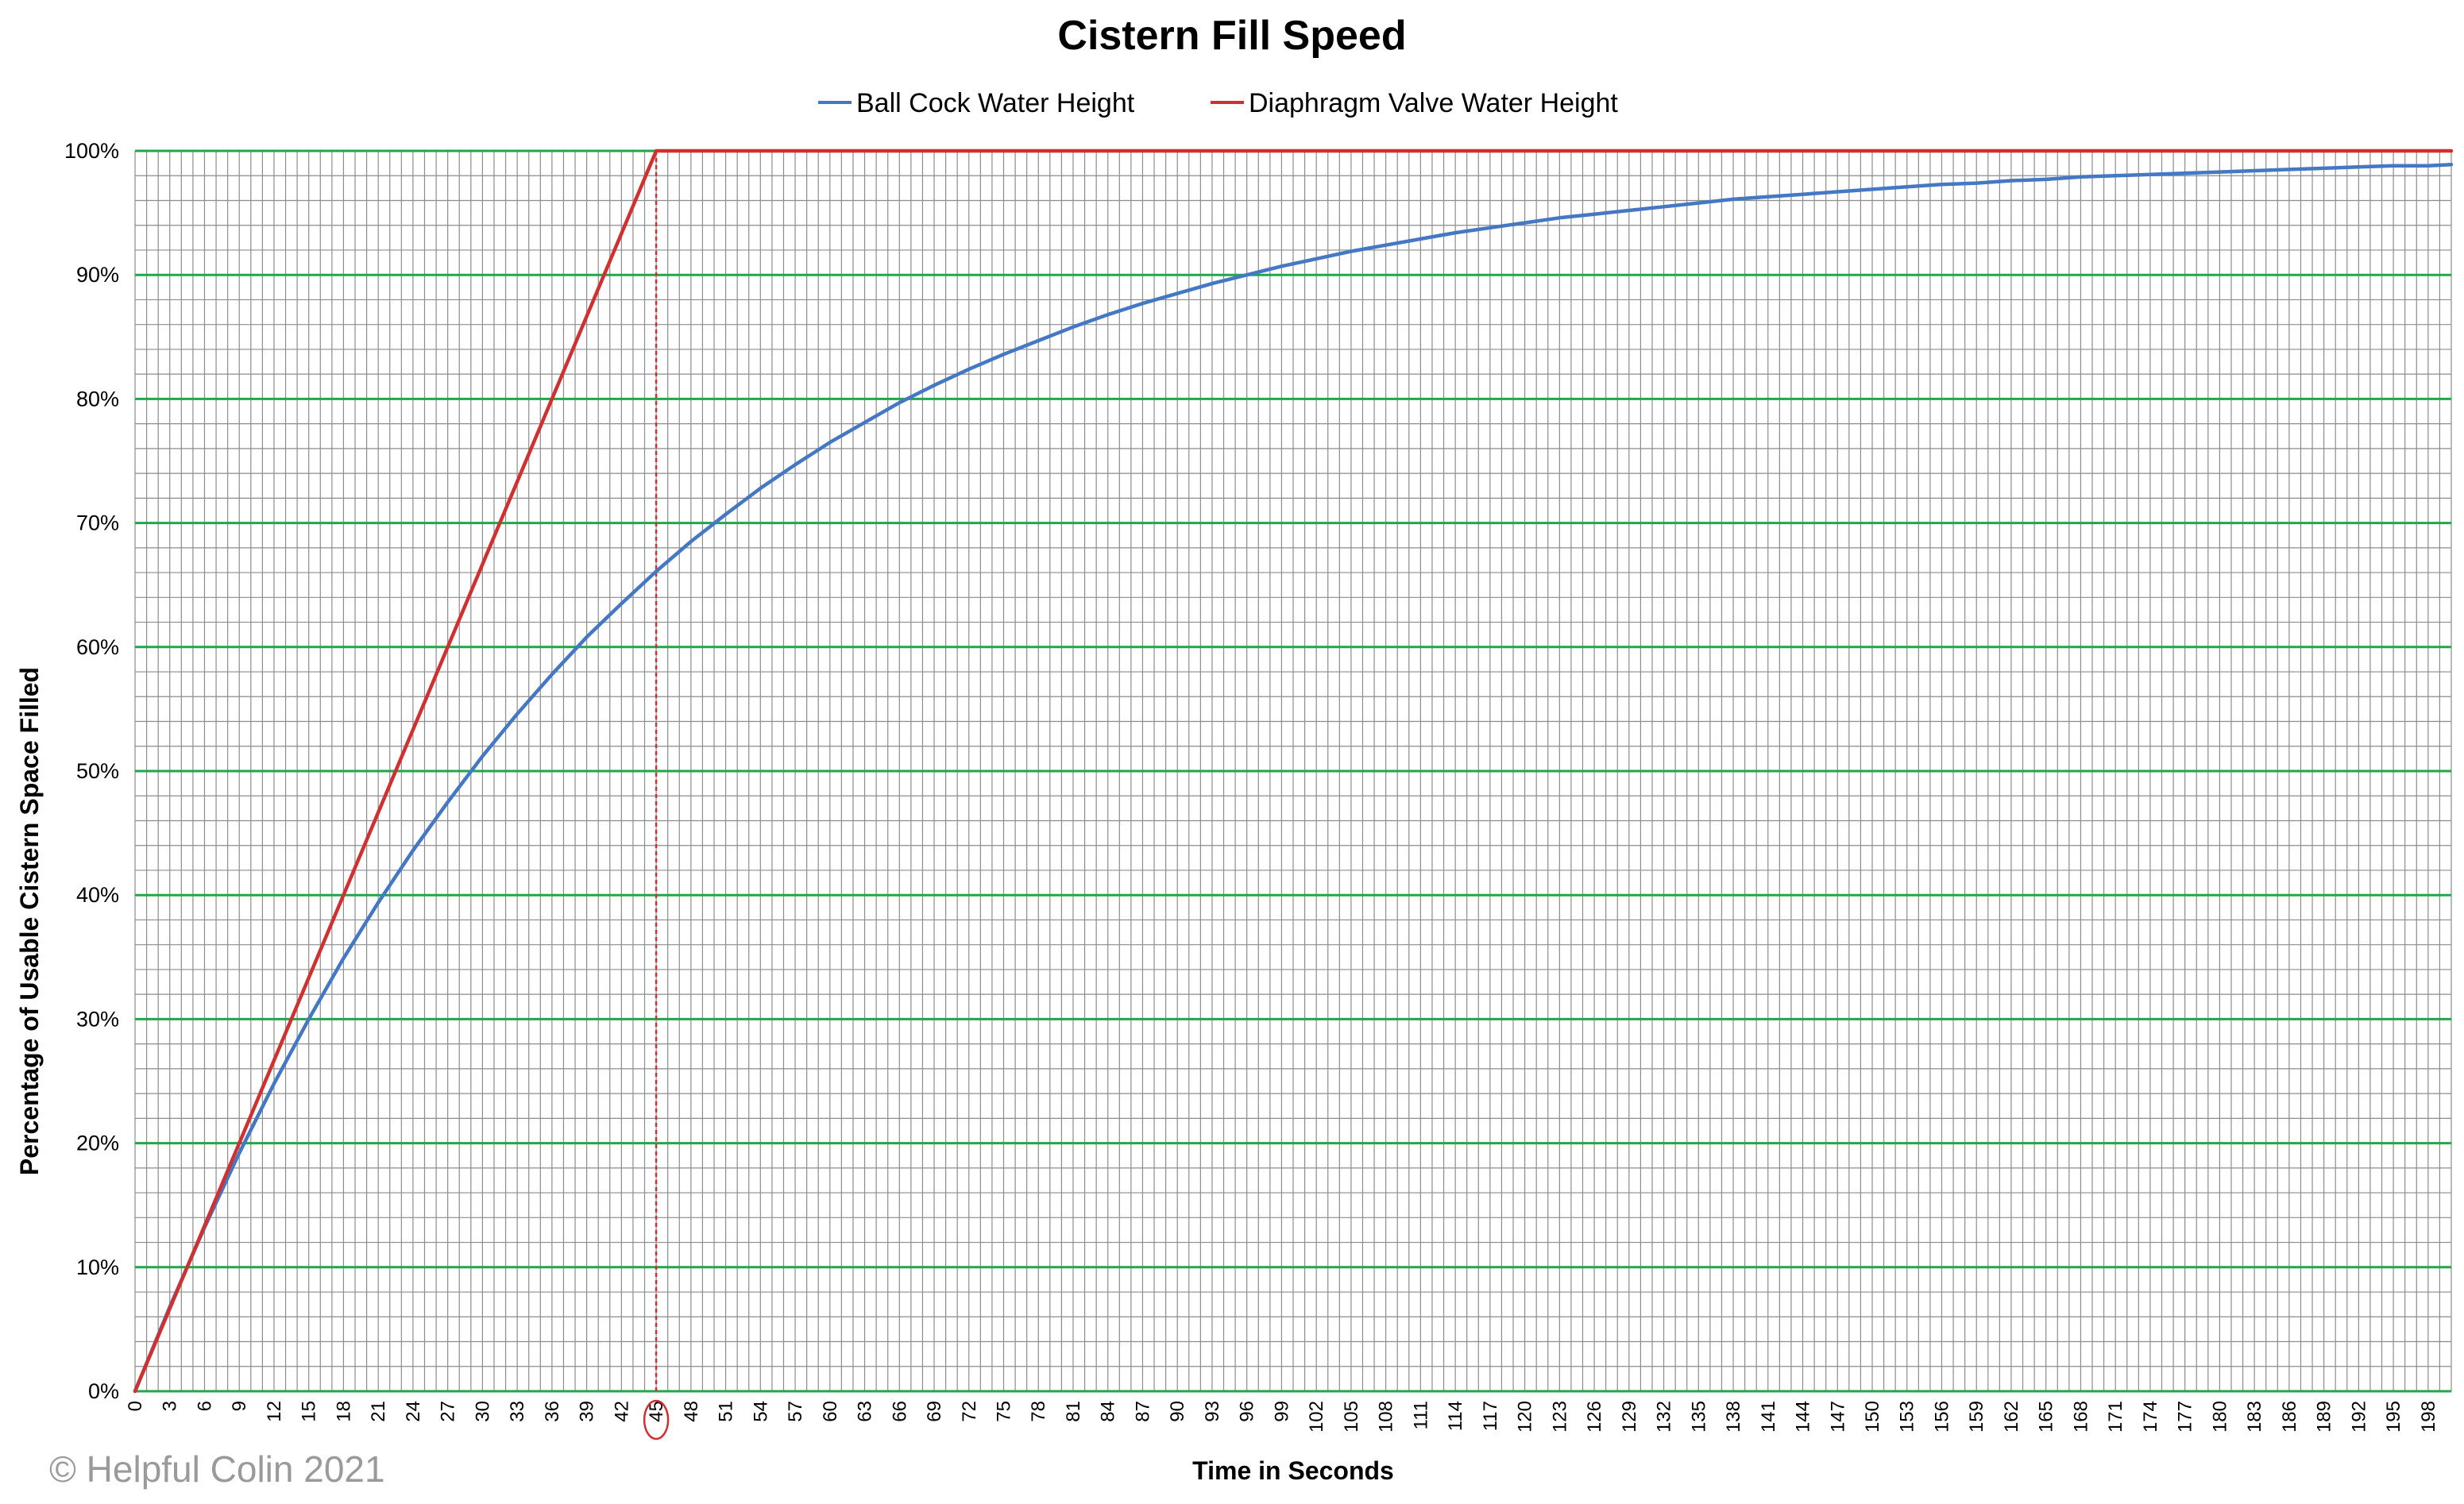  I want to click on x-tick-label: 120, so click(1526, 1417).